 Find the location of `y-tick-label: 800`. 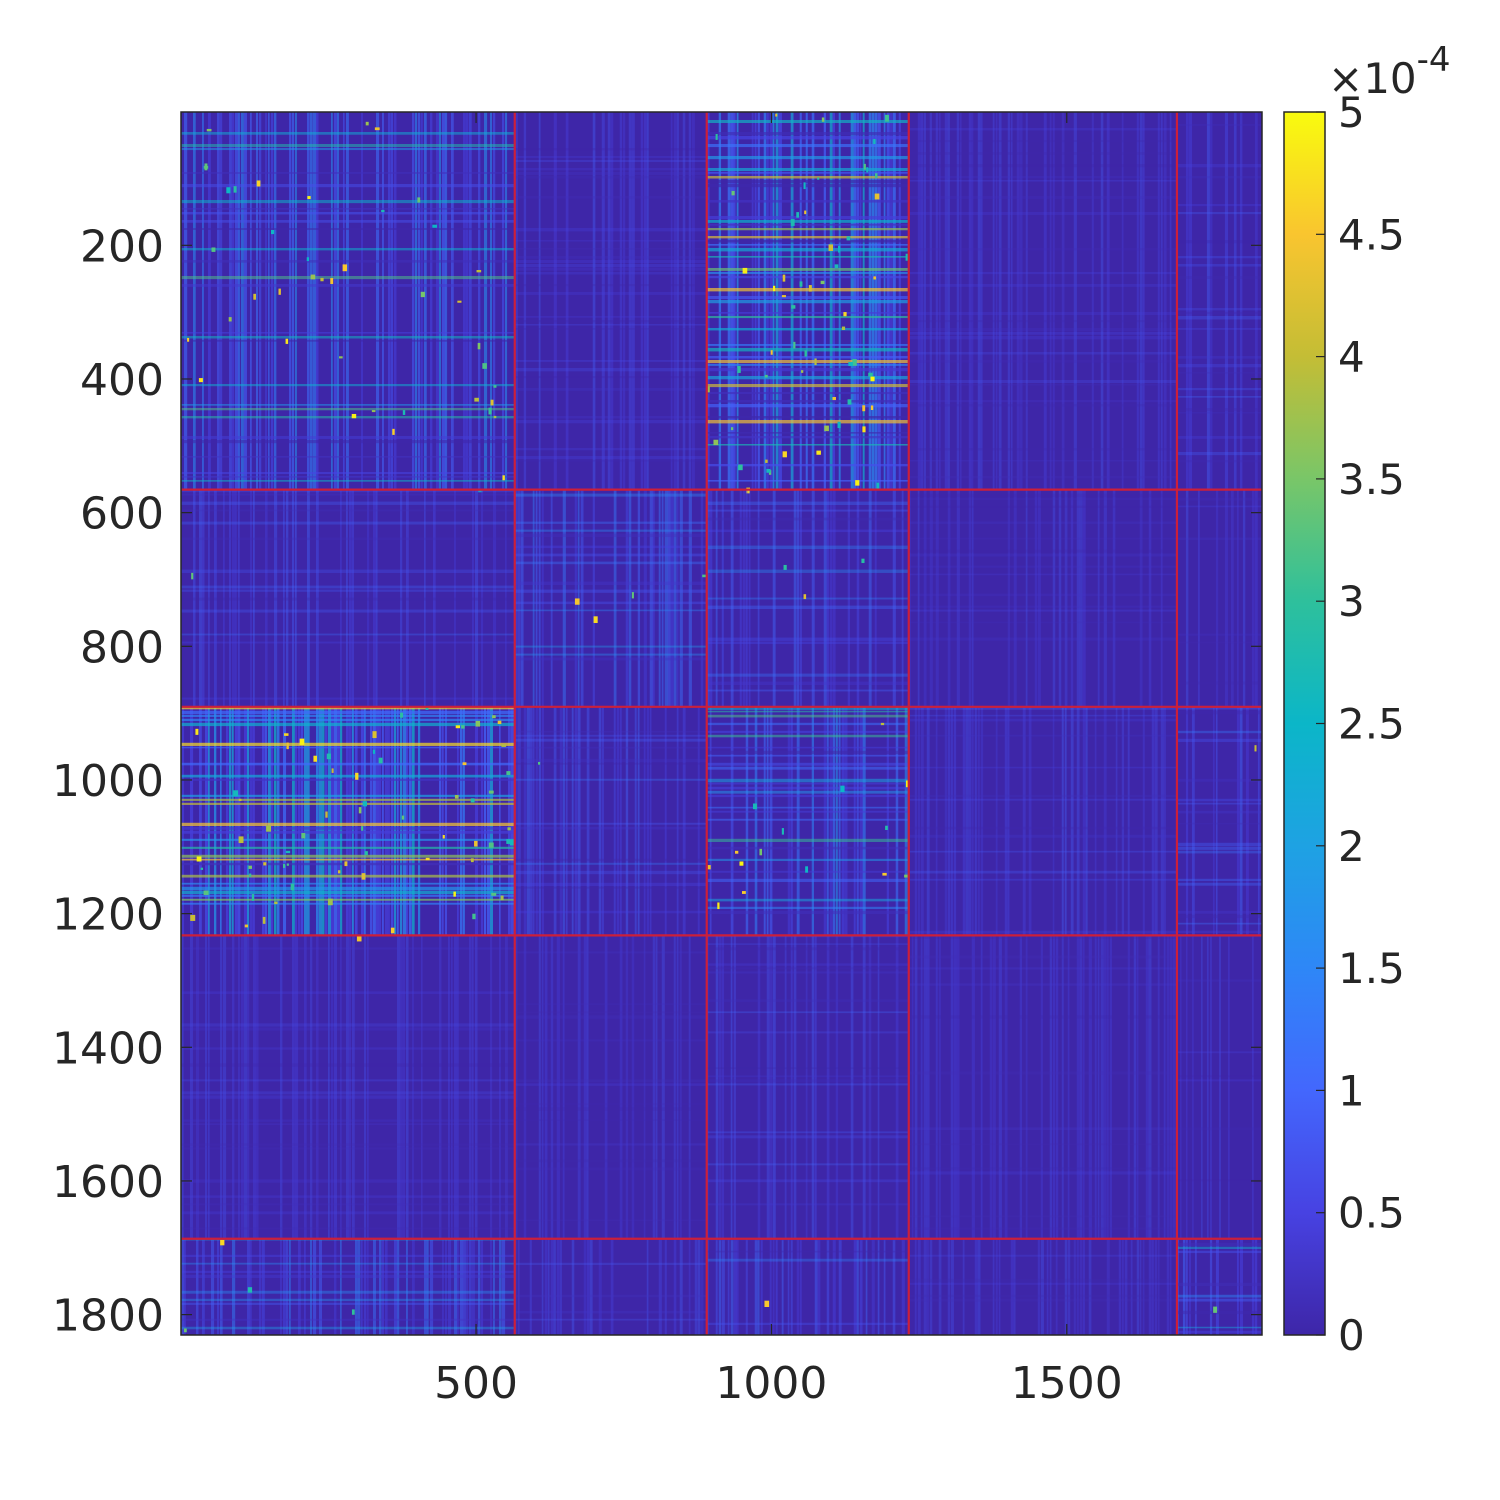

y-tick-label: 800 is located at coordinates (122, 647).